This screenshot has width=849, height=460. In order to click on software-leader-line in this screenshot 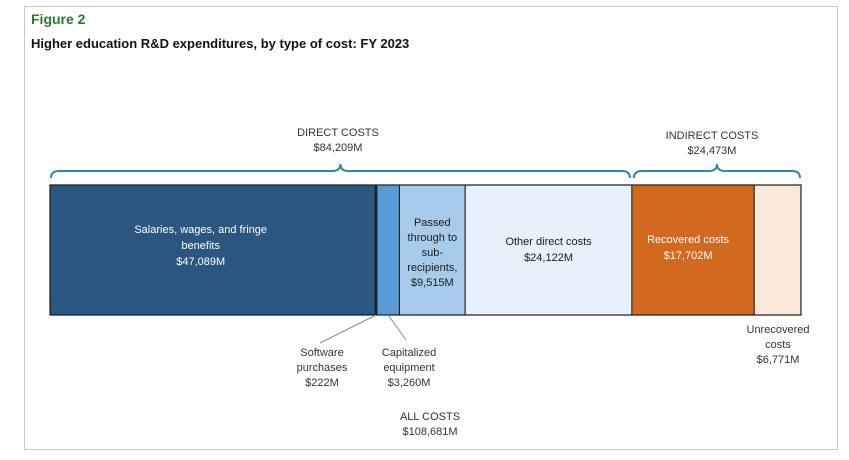, I will do `click(348, 329)`.